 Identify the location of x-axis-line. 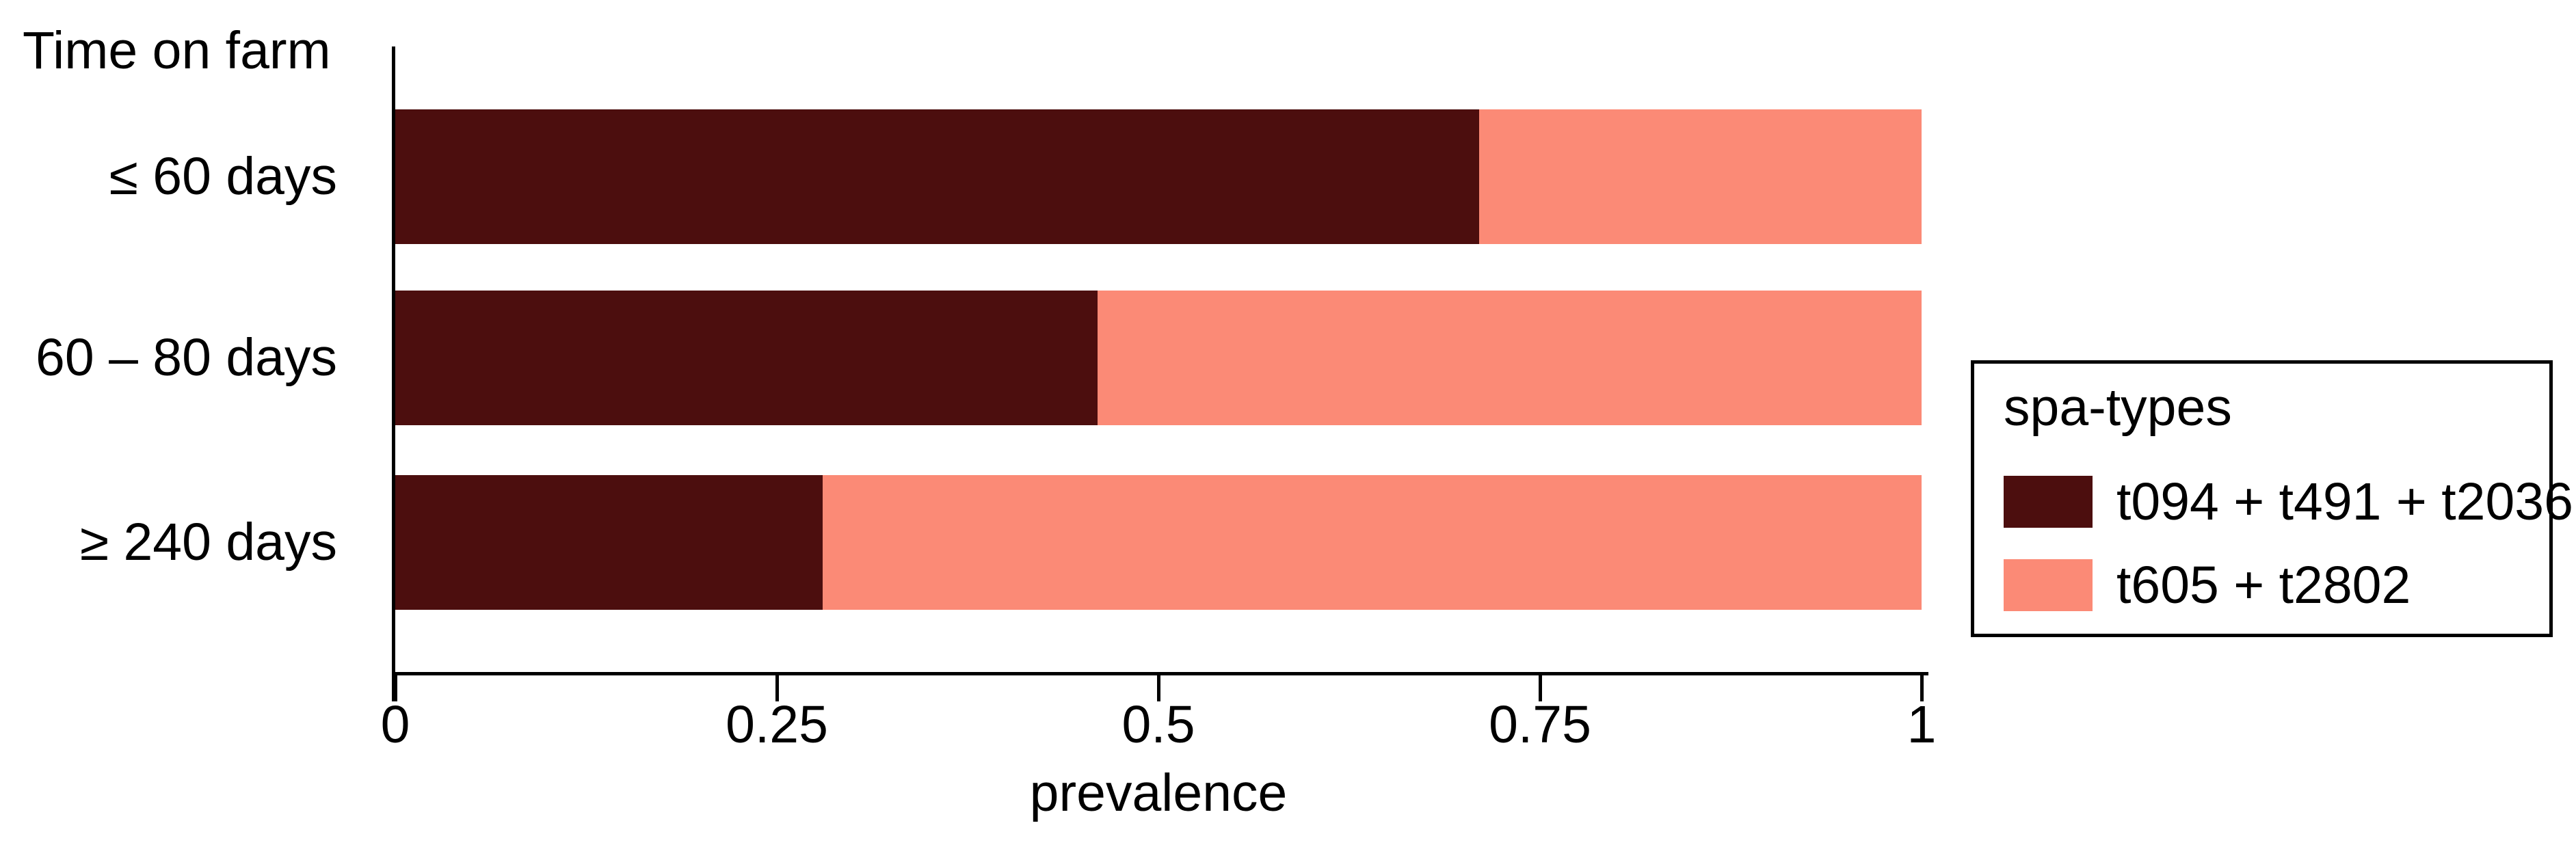
(1160, 673).